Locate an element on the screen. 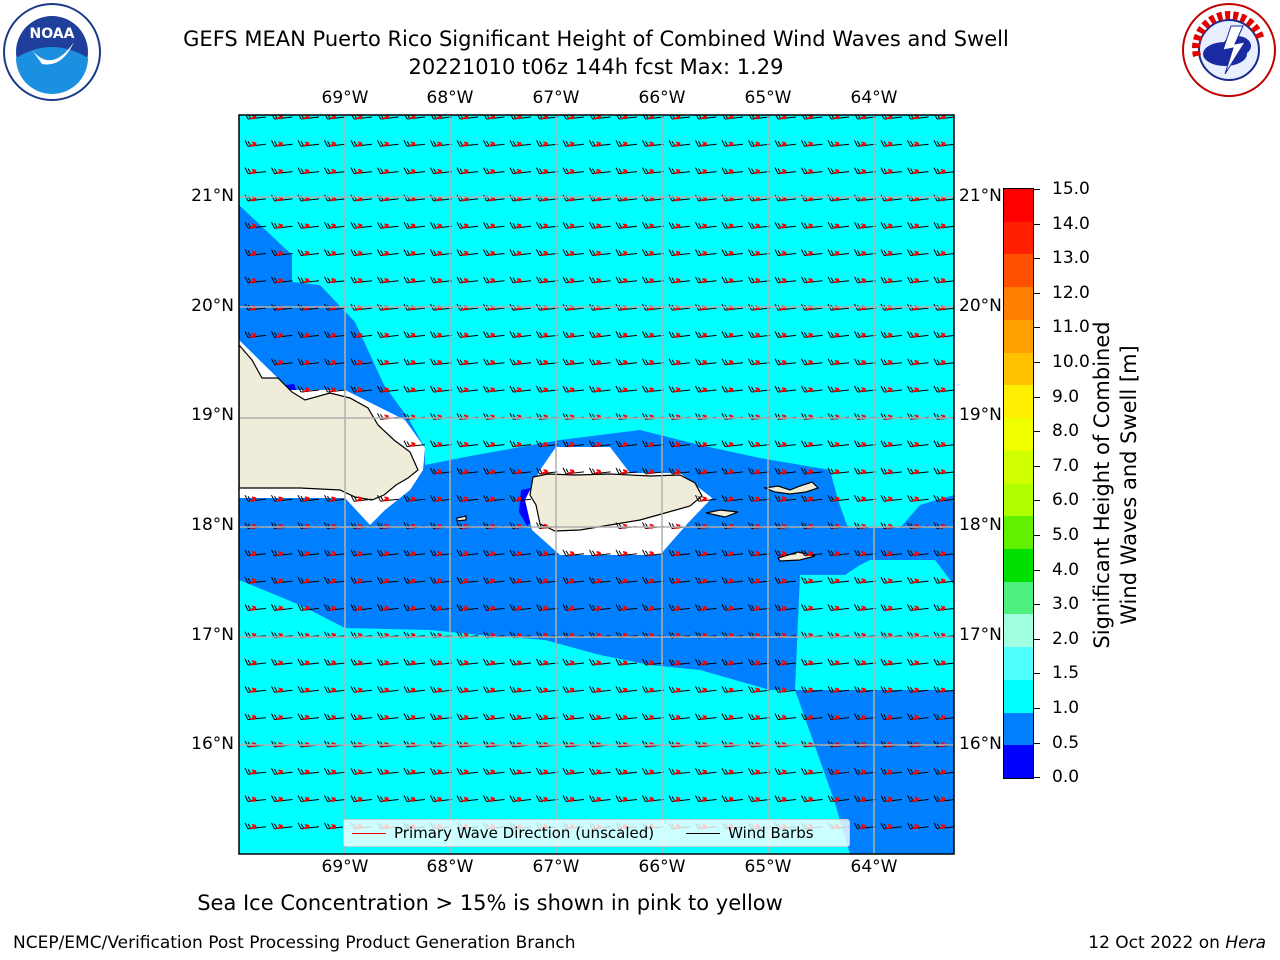 This screenshot has height=960, width=1280. svg-text: NOAA is located at coordinates (52, 34).